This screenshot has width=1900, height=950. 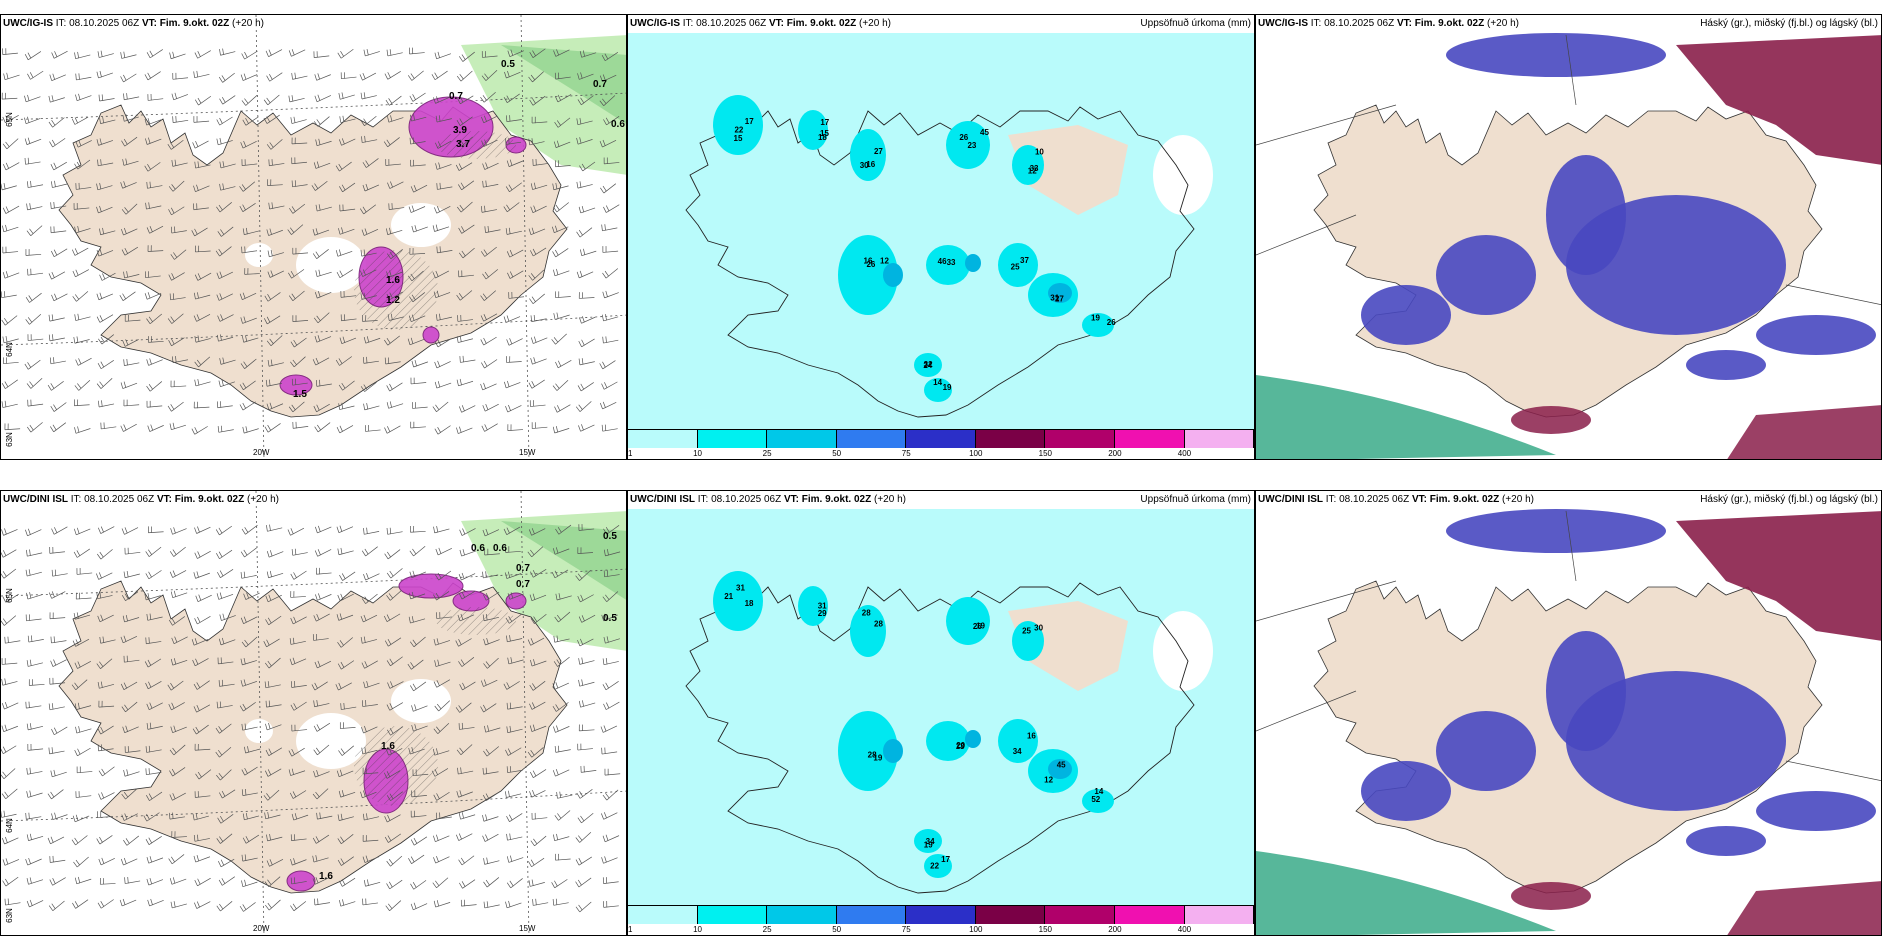 I want to click on colorbar-tick: 400, so click(x=1184, y=929).